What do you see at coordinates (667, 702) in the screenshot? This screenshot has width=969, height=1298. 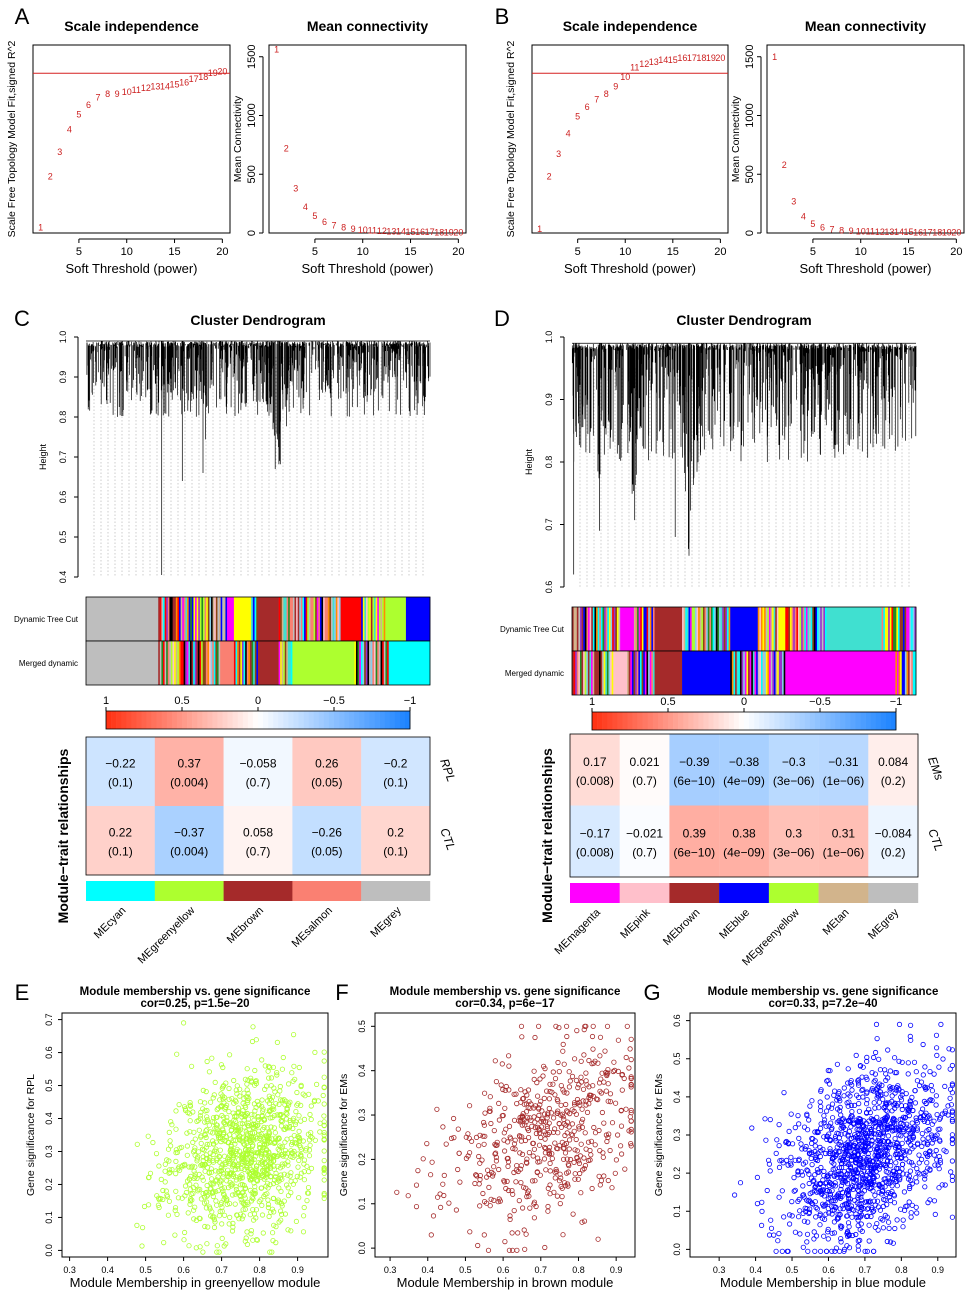 I see `legend-tick-label: 0.5` at bounding box center [667, 702].